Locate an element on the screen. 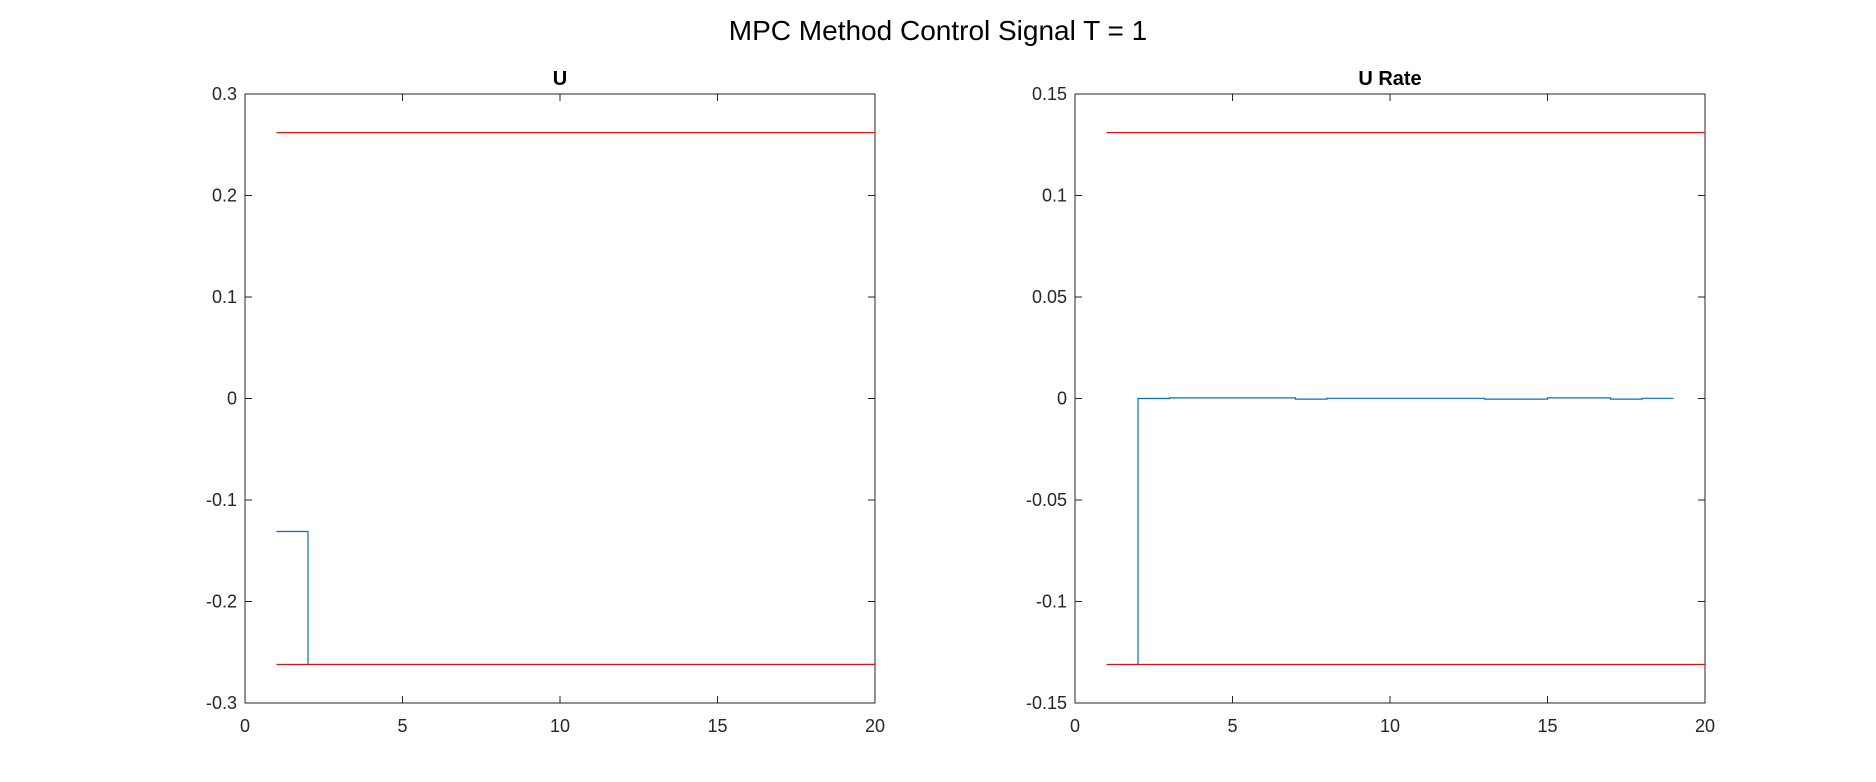  y-tick-label: 0.15 is located at coordinates (1049, 94).